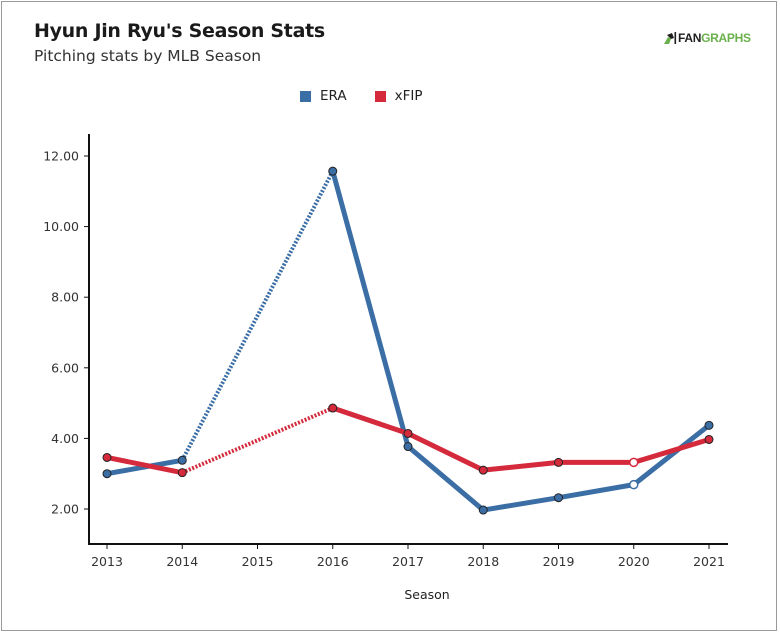  I want to click on x-tick-label: 2013, so click(107, 561).